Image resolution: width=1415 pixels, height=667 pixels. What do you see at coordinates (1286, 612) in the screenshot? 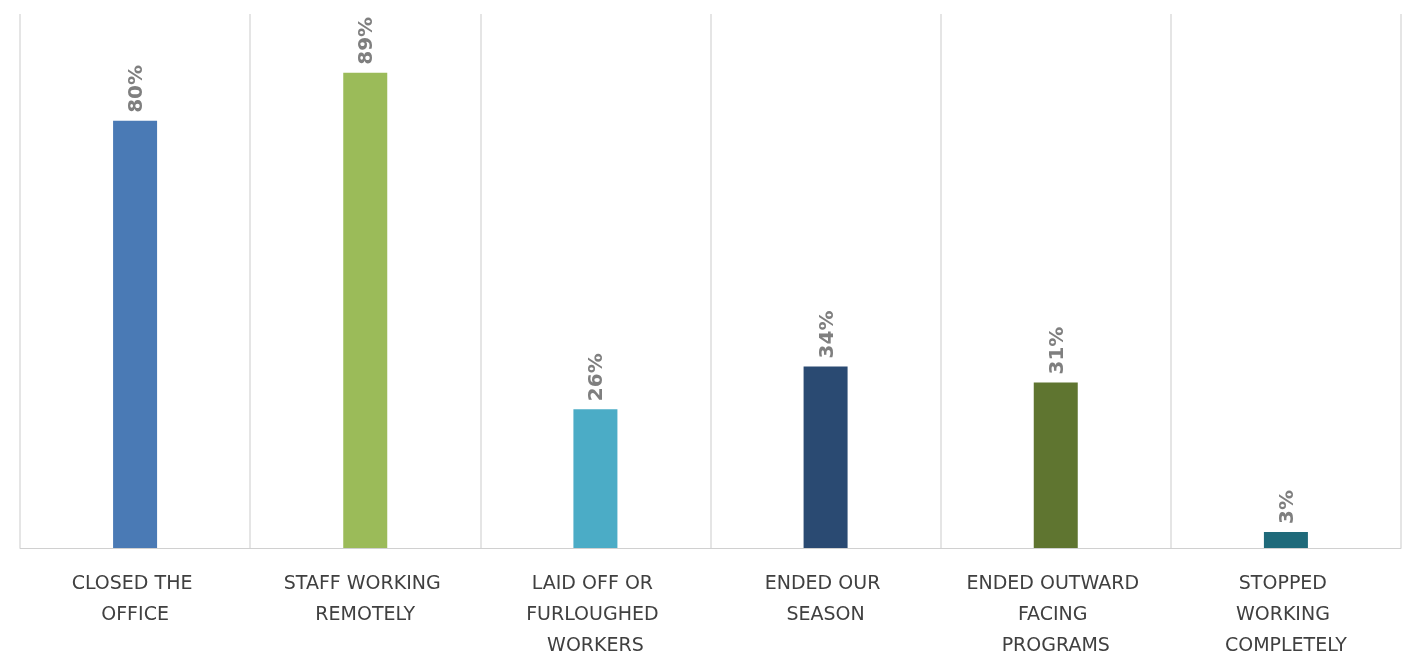
I see `x-tick-label: STOPPED WORKING COMPLETELY` at bounding box center [1286, 612].